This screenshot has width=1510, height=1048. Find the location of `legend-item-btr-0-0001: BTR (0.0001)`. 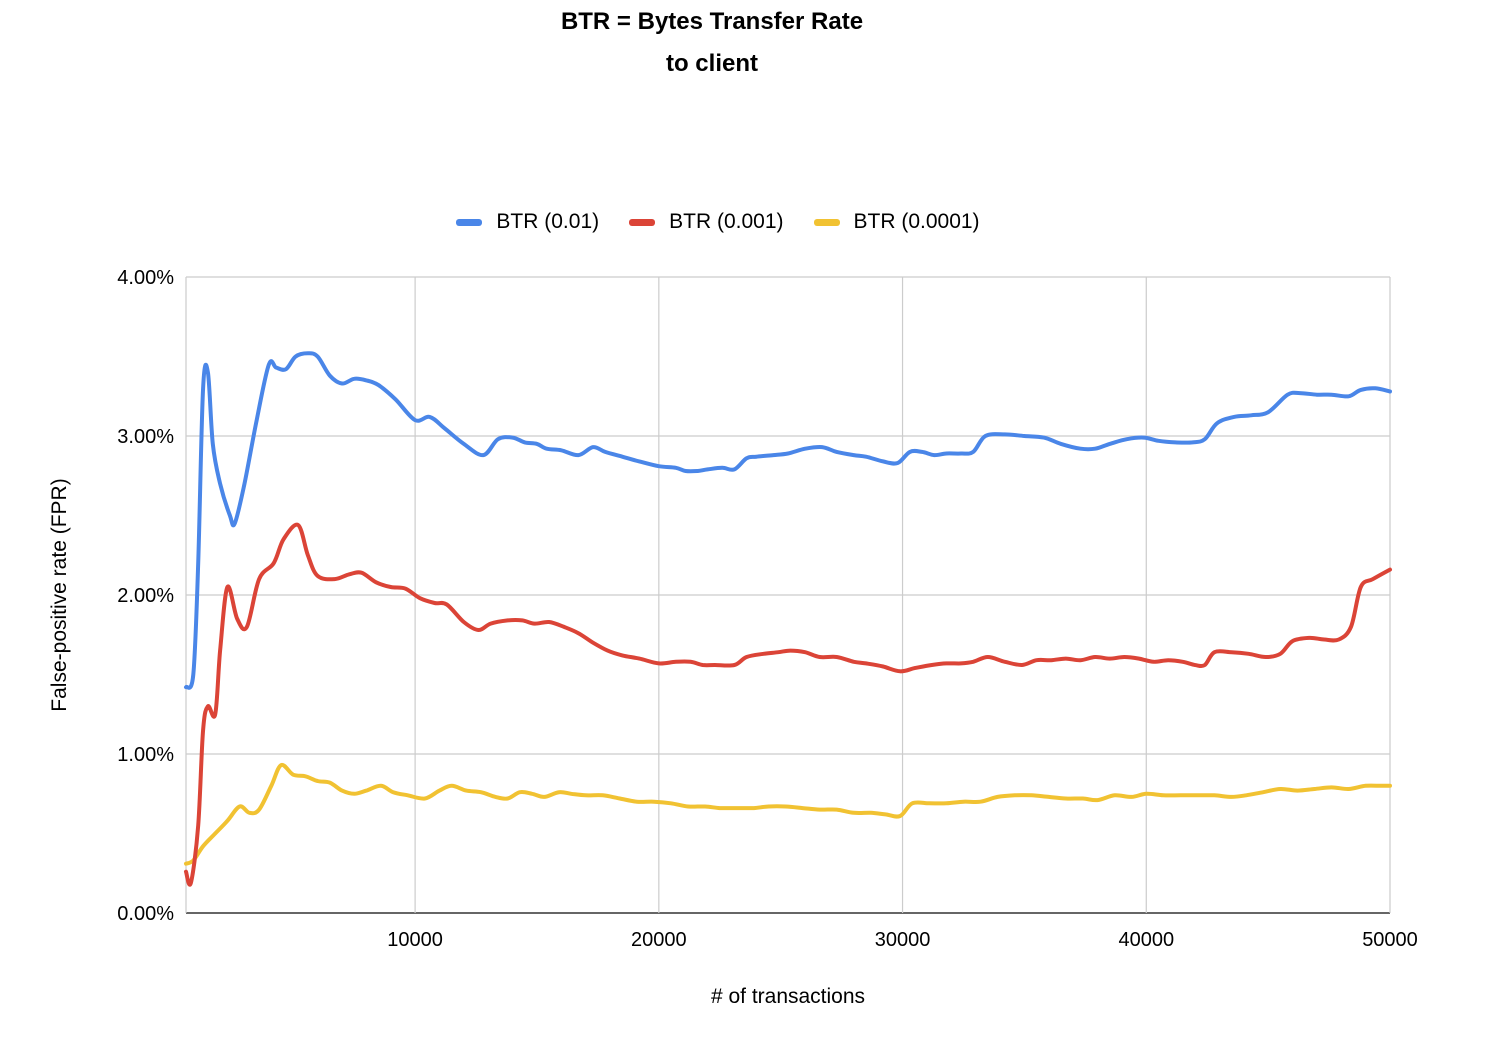

legend-item-btr-0-0001: BTR (0.0001) is located at coordinates (896, 222).